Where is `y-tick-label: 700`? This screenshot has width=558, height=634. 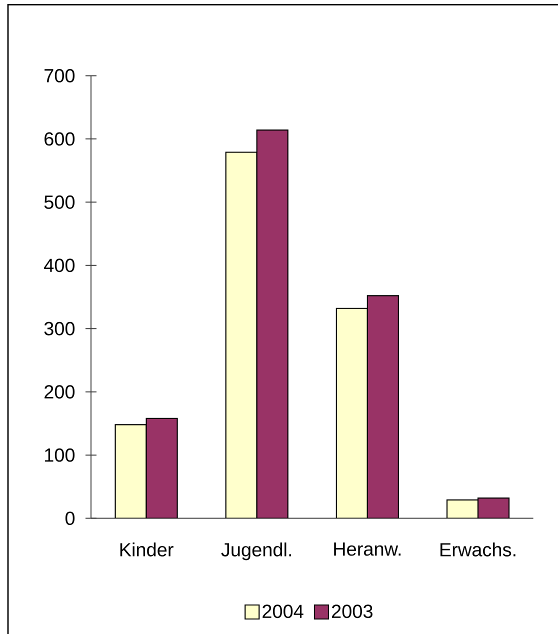 y-tick-label: 700 is located at coordinates (59, 75).